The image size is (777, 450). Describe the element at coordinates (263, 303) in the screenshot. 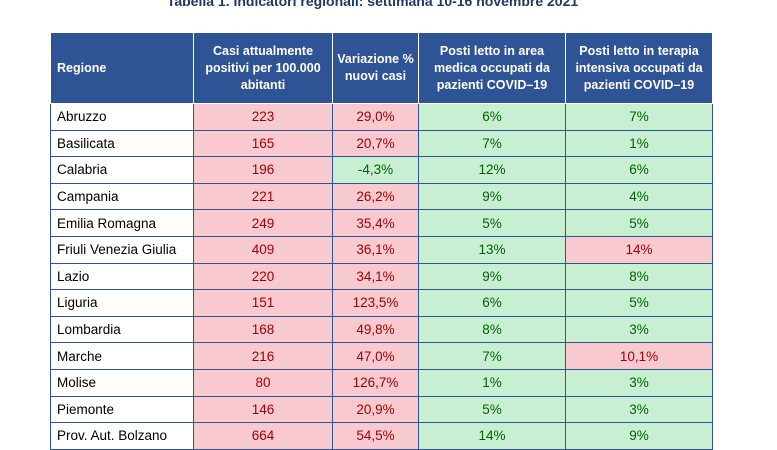

I see `value-cell: 151` at that location.